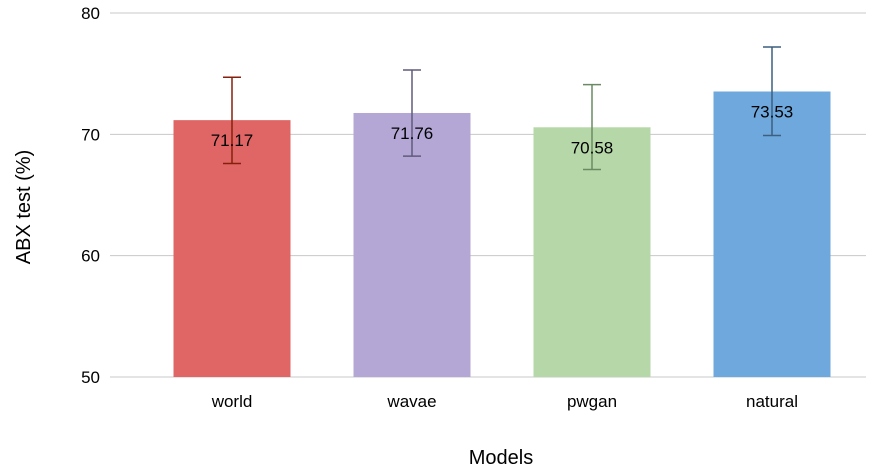 Image resolution: width=880 pixels, height=471 pixels. What do you see at coordinates (592, 127) in the screenshot?
I see `error-bar-pwgan` at bounding box center [592, 127].